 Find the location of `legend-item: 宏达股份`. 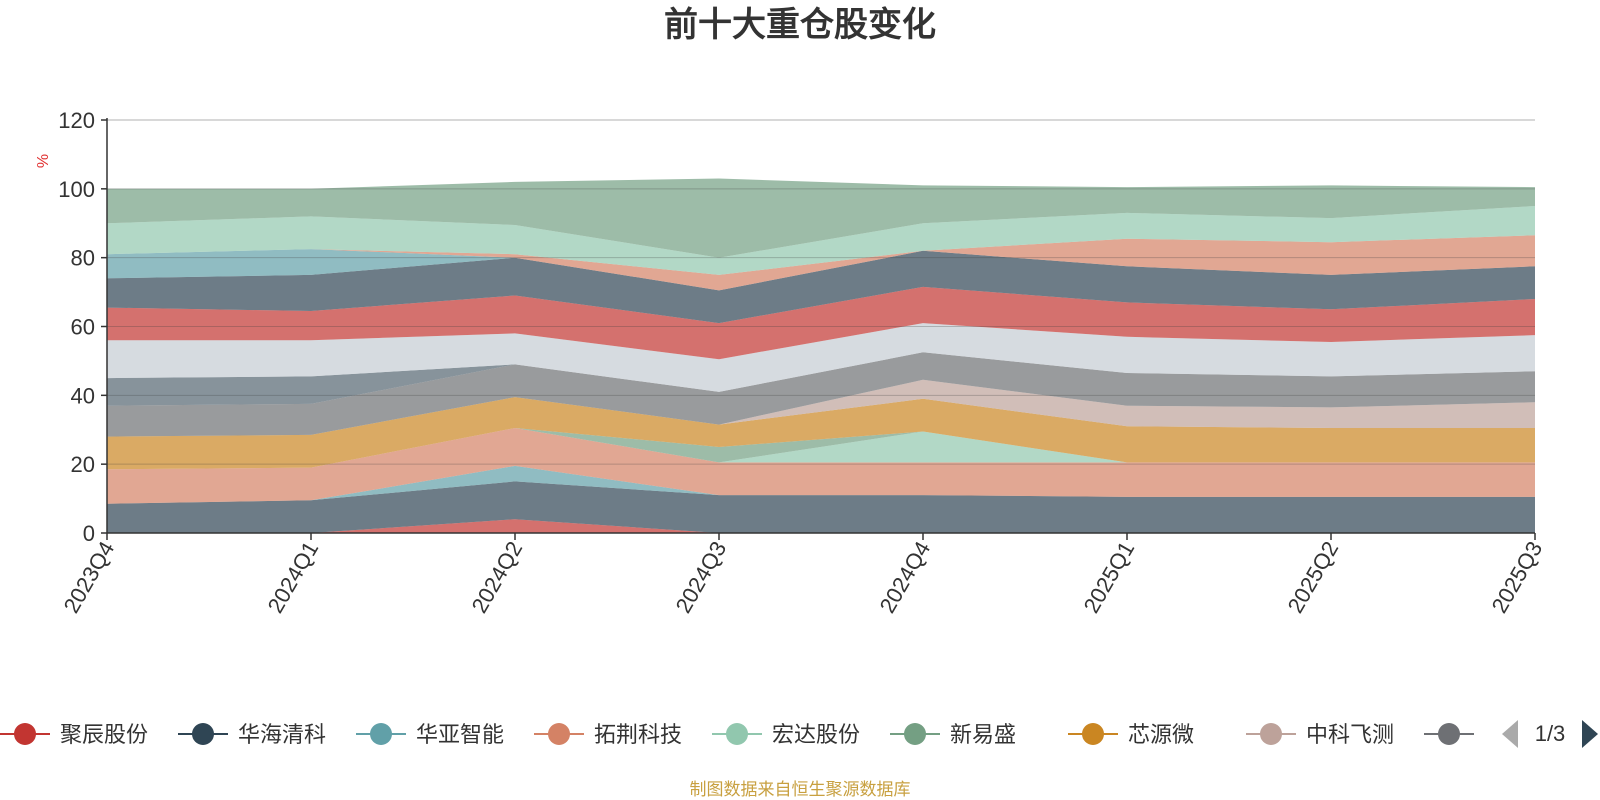

legend-item: 宏达股份 is located at coordinates (786, 734).